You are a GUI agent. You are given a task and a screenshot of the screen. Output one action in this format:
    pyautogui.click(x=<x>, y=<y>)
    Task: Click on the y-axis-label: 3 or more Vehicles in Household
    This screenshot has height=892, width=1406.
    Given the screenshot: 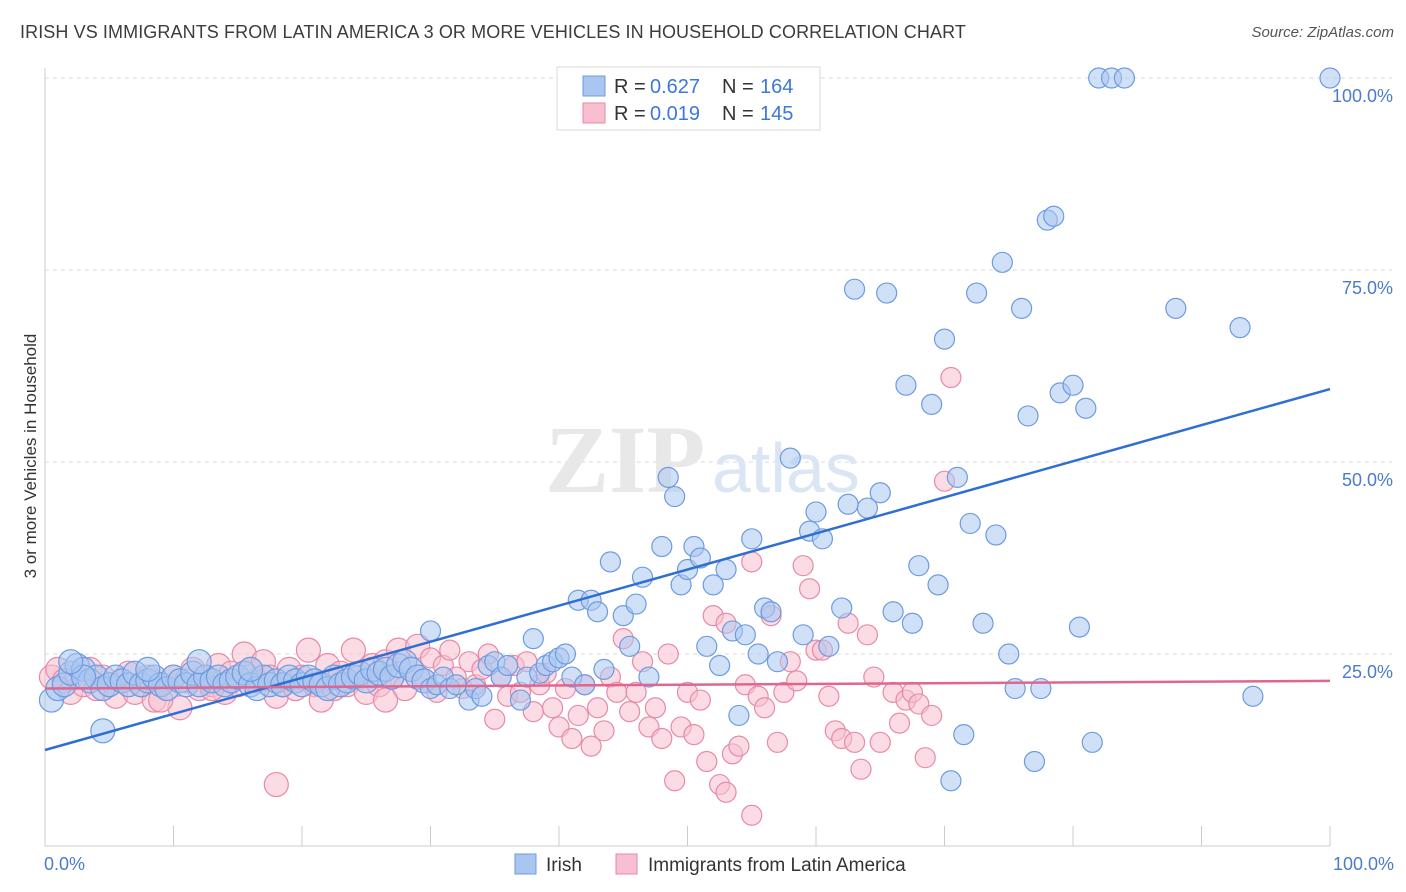 What is the action you would take?
    pyautogui.click(x=30, y=456)
    